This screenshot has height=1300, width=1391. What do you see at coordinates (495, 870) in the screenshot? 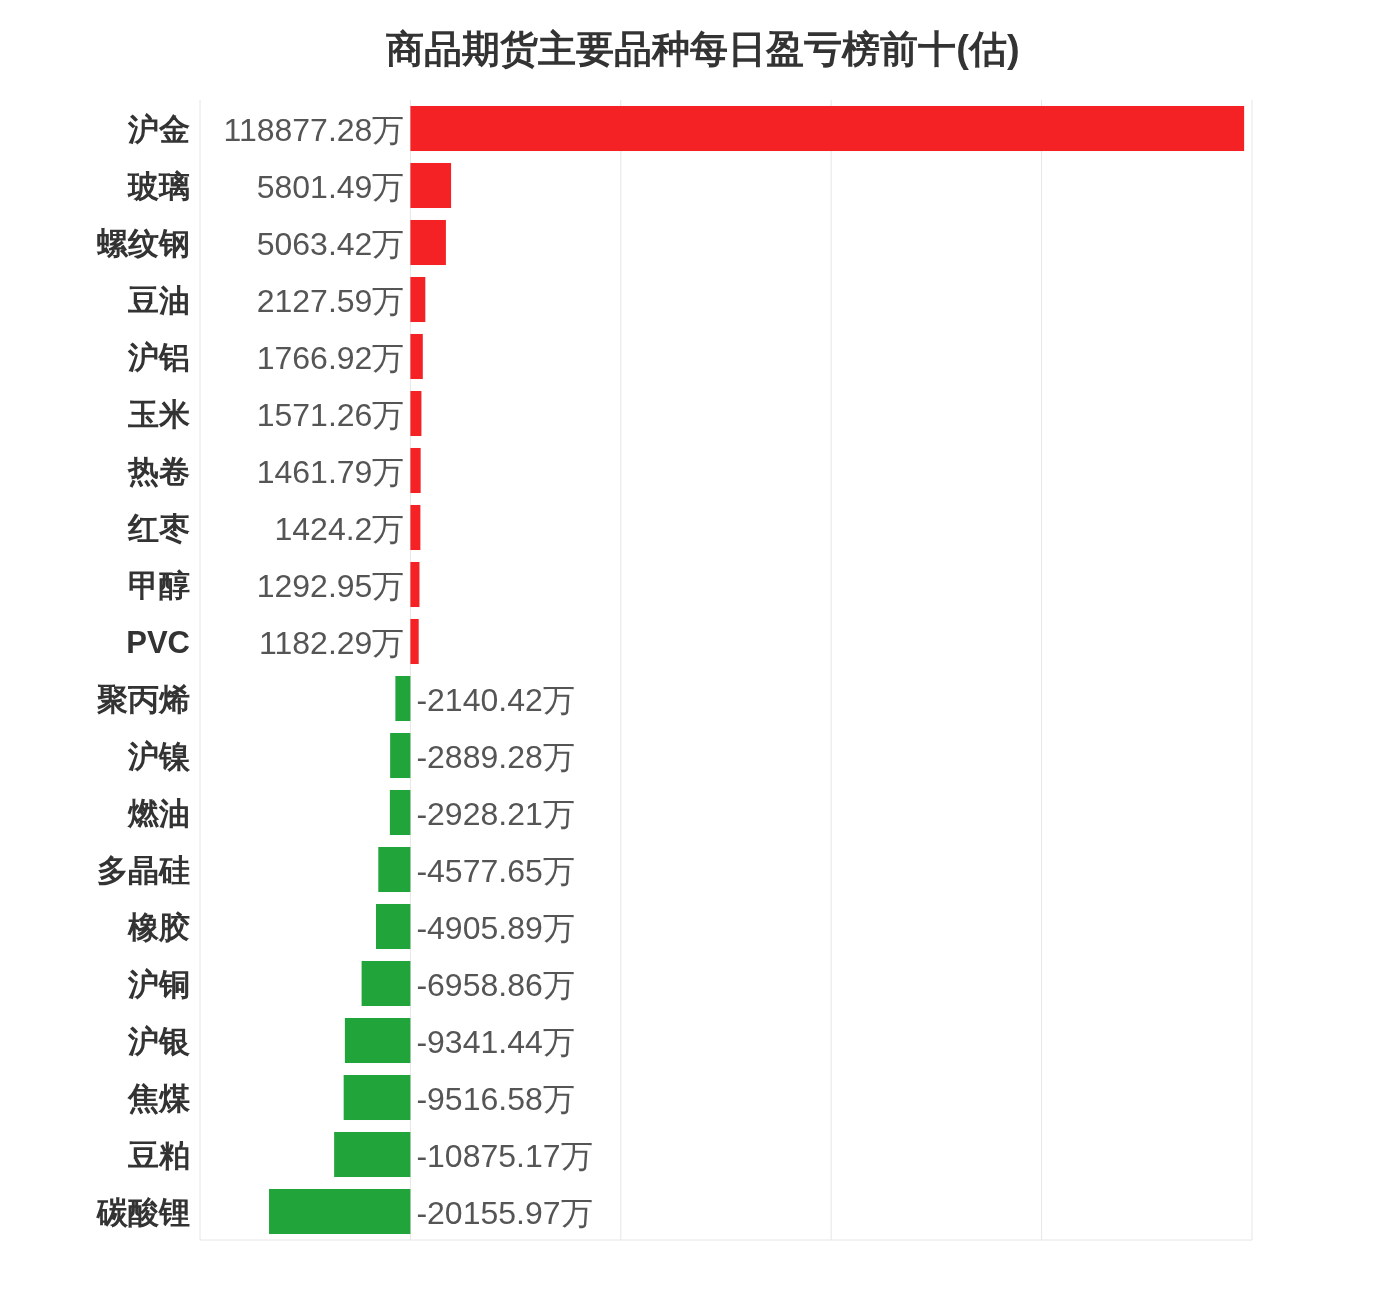
I see `data-label: -4577.65万` at bounding box center [495, 870].